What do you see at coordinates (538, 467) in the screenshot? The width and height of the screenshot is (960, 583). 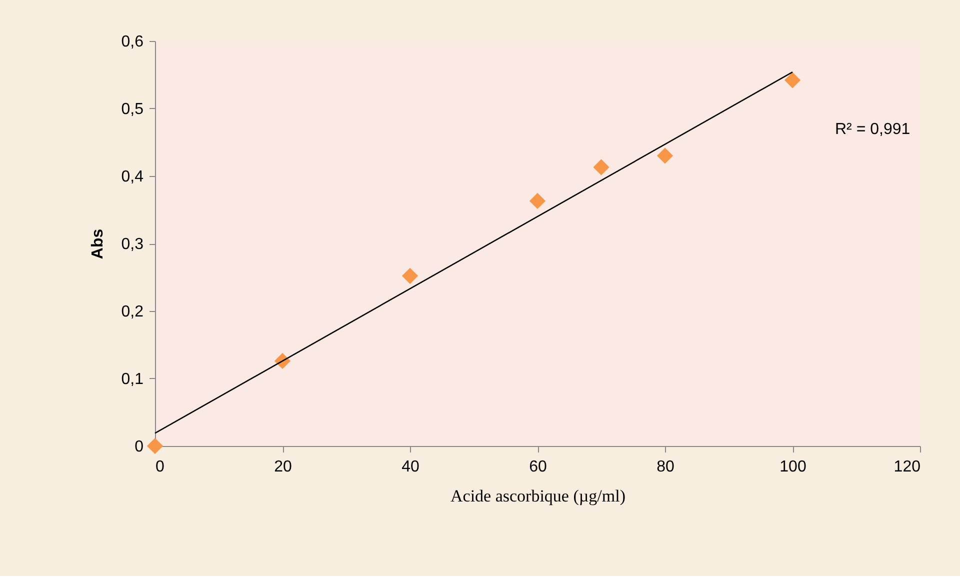 I see `x-tick-label: 60` at bounding box center [538, 467].